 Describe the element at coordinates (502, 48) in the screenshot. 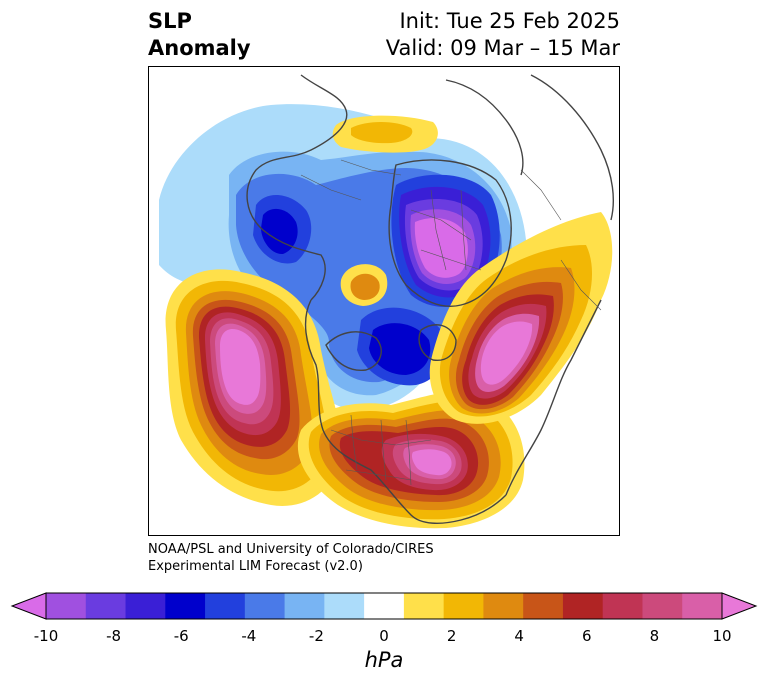

I see `valid-dates: Valid: 09 Mar – 15 Mar` at that location.